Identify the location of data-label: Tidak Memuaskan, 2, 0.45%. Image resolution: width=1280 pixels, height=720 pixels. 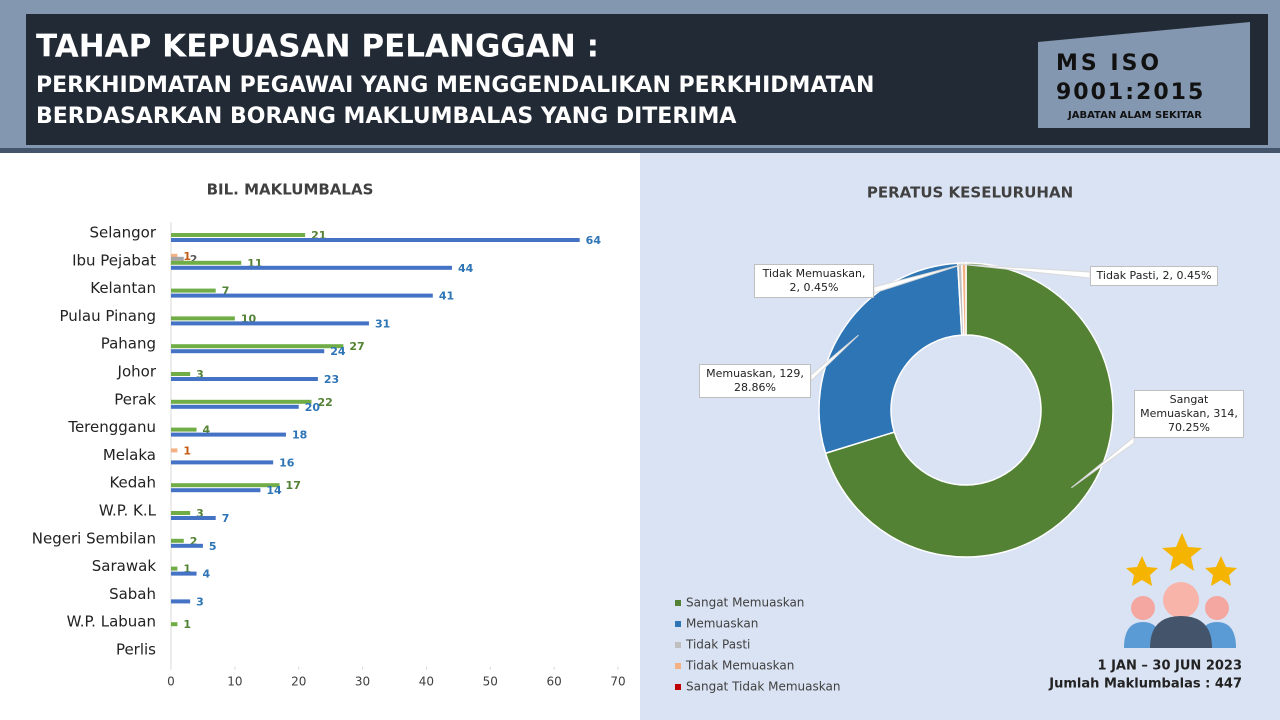
(814, 281).